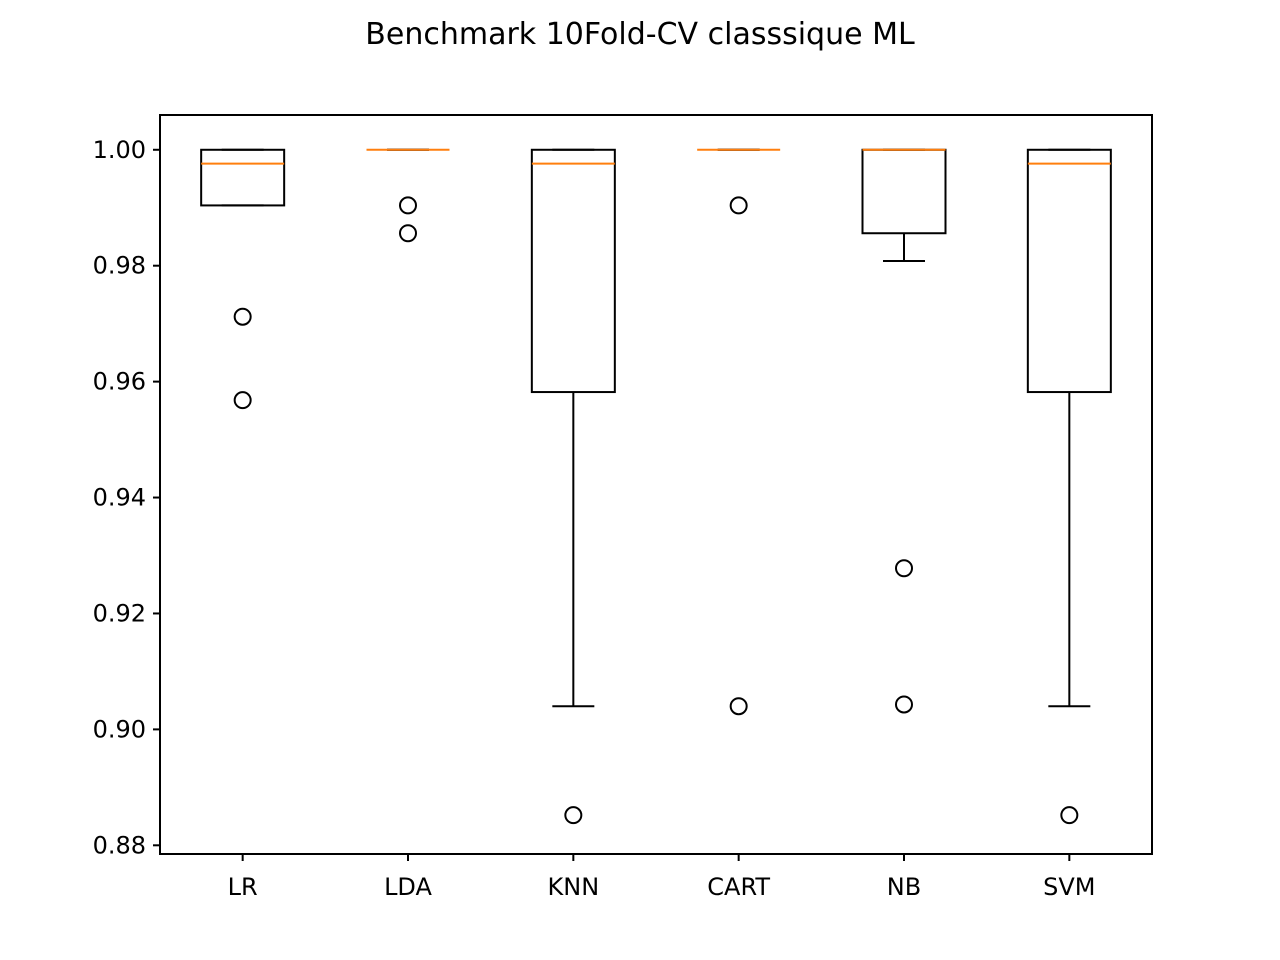 The image size is (1280, 960). I want to click on x-tick-label: SVM, so click(1069, 887).